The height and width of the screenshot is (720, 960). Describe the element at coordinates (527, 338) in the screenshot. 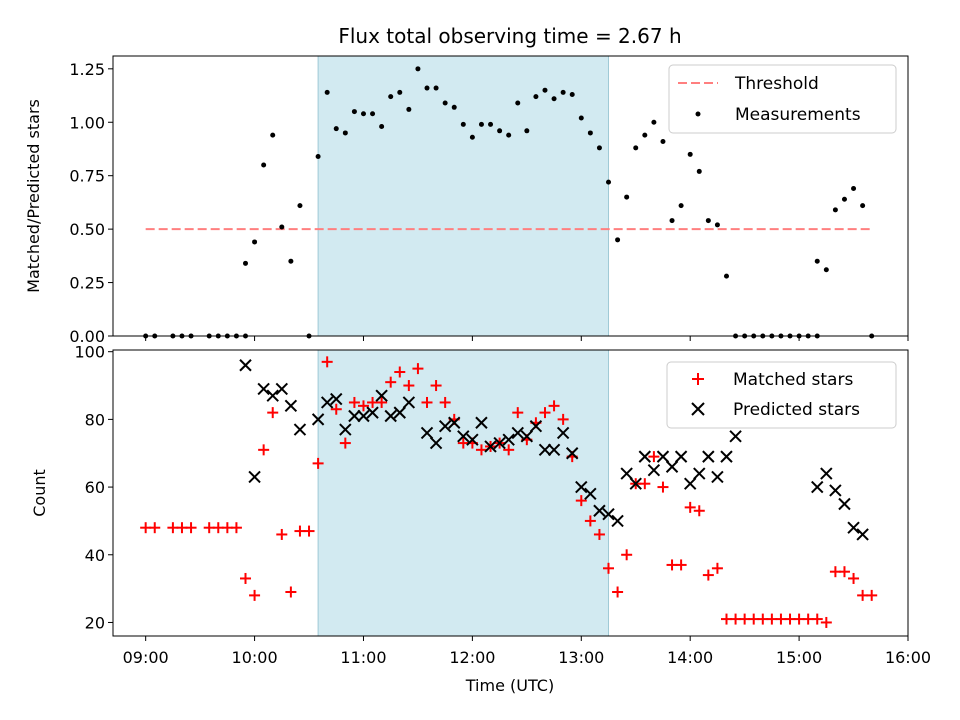

I see `x-ticks-top` at that location.